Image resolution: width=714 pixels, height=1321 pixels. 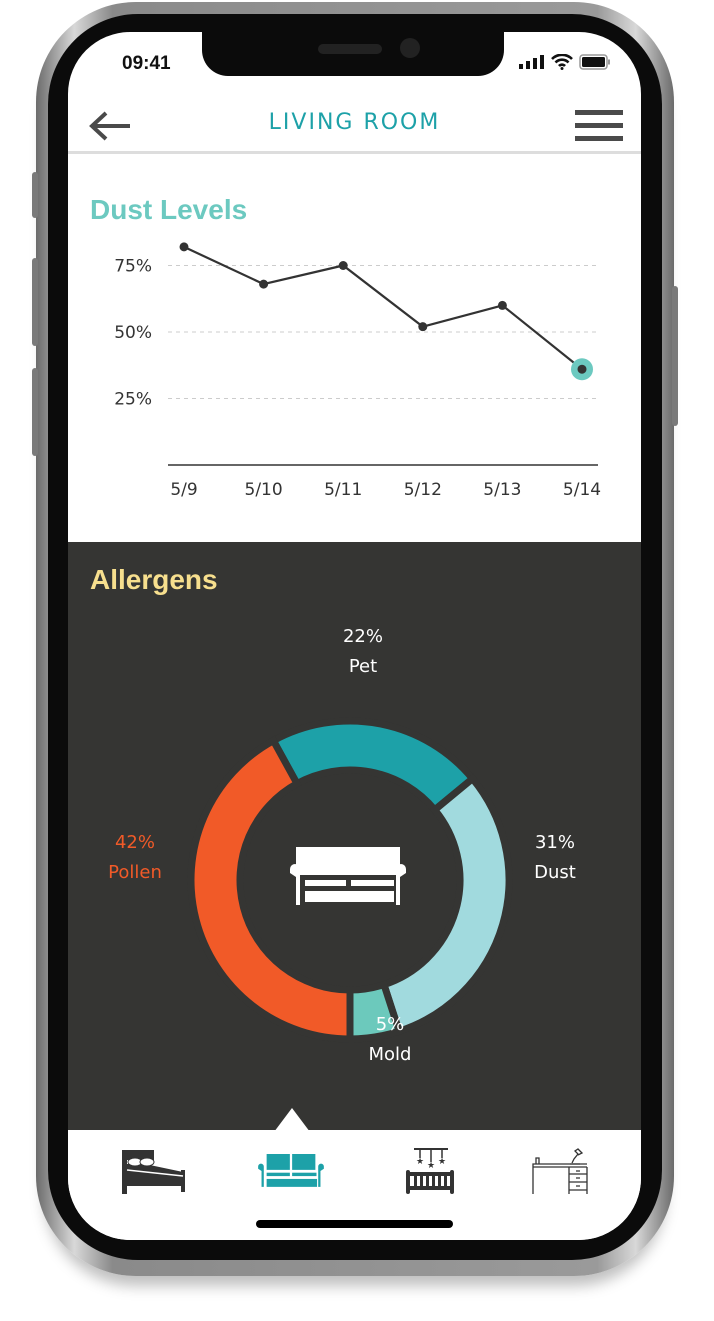 I want to click on tab-nursery: ★ ★ ★, so click(x=430, y=1171).